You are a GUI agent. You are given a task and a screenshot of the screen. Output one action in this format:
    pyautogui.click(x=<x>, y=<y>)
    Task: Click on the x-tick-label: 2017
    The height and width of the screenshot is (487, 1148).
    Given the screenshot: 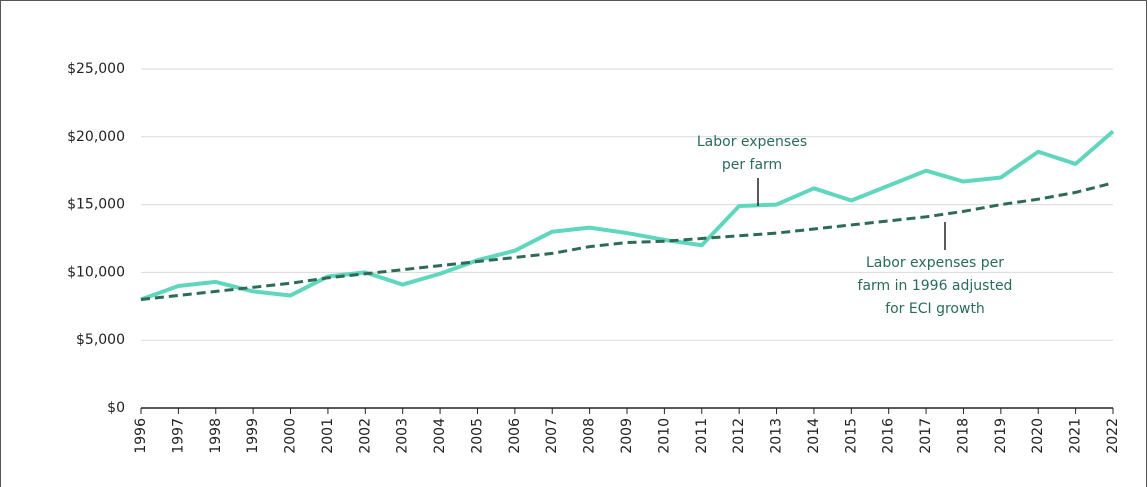 What is the action you would take?
    pyautogui.click(x=926, y=436)
    